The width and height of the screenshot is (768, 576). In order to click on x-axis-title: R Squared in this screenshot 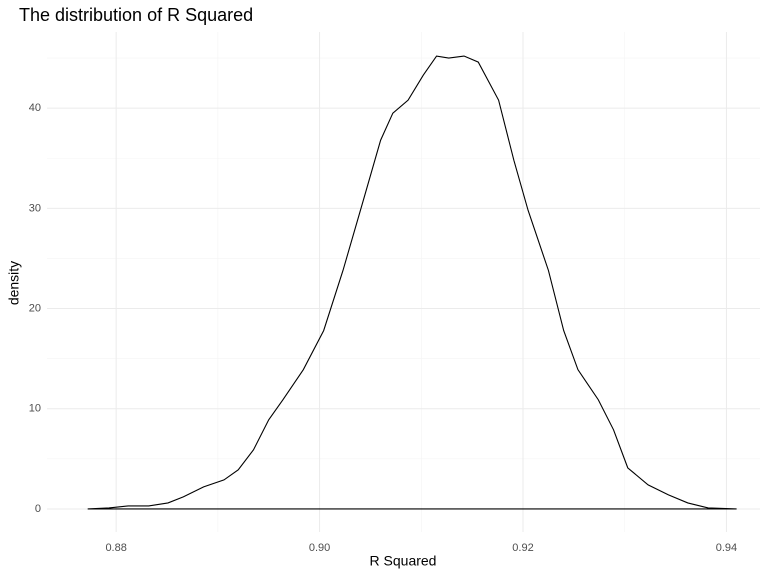, I will do `click(403, 561)`.